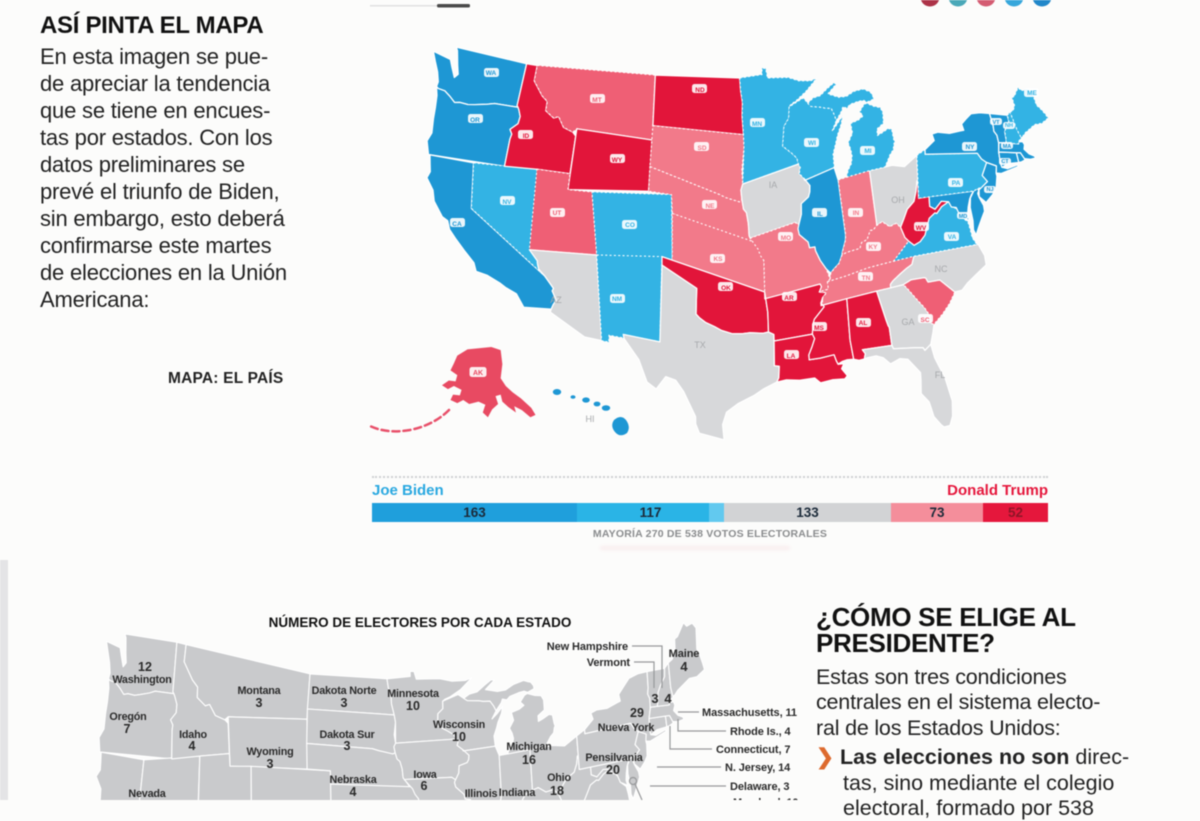 The height and width of the screenshot is (821, 1200). Describe the element at coordinates (507, 202) in the screenshot. I see `svg-text: NV` at that location.